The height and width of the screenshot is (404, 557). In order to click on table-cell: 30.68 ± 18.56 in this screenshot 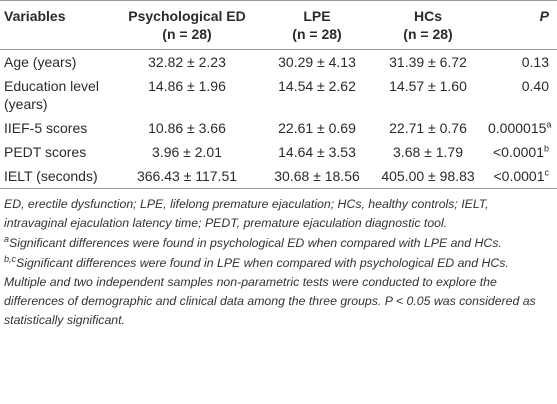, I will do `click(317, 176)`.